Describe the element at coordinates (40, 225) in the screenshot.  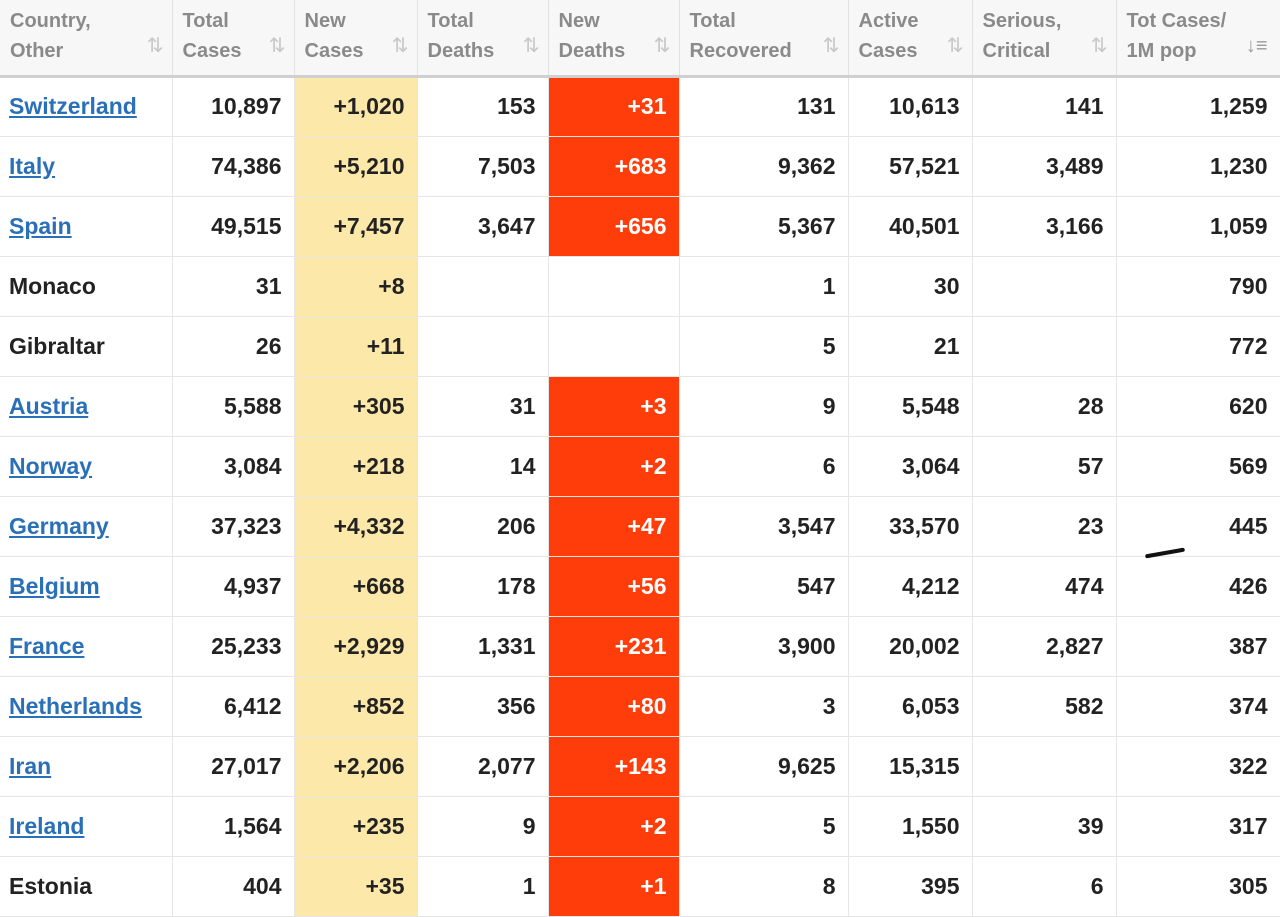
I see `country-link: Spain` at that location.